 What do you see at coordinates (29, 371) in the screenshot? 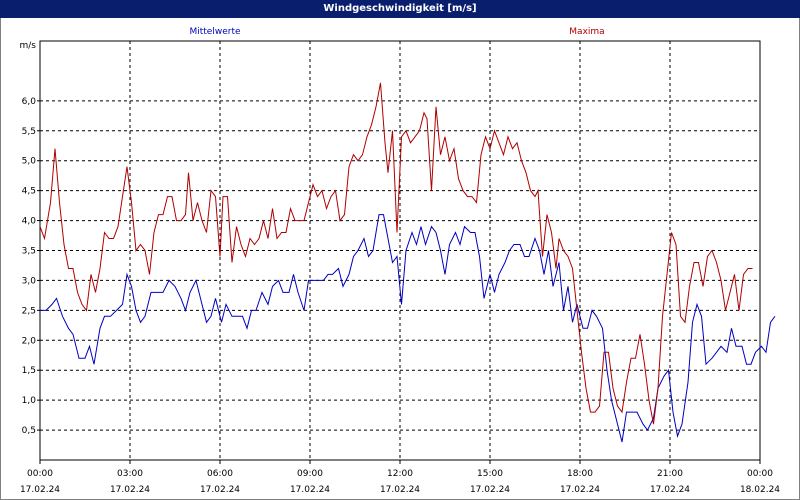
I see `y-tick-label: 1,5` at bounding box center [29, 371].